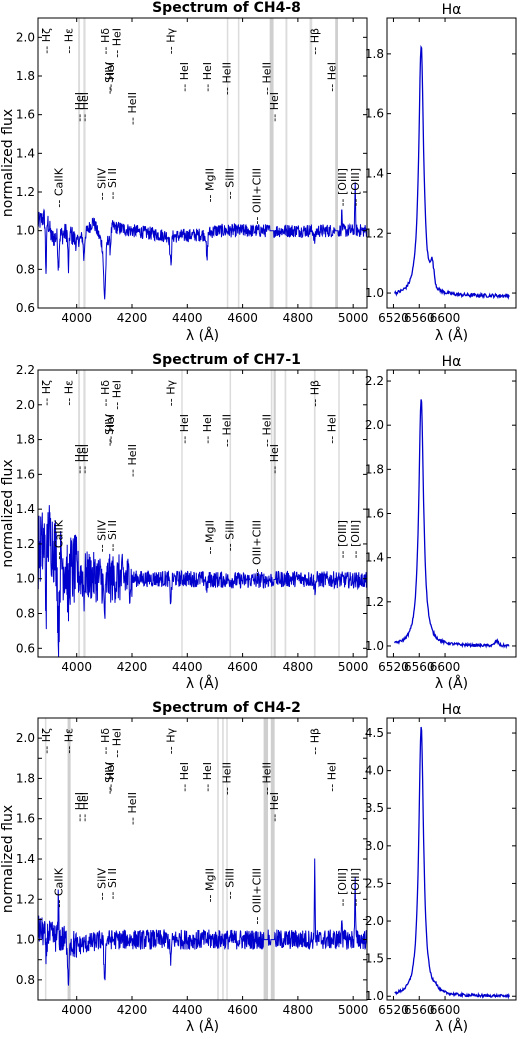 Image resolution: width=520 pixels, height=1043 pixels. I want to click on panel-title: Spectrum of CH7-1, so click(226, 360).